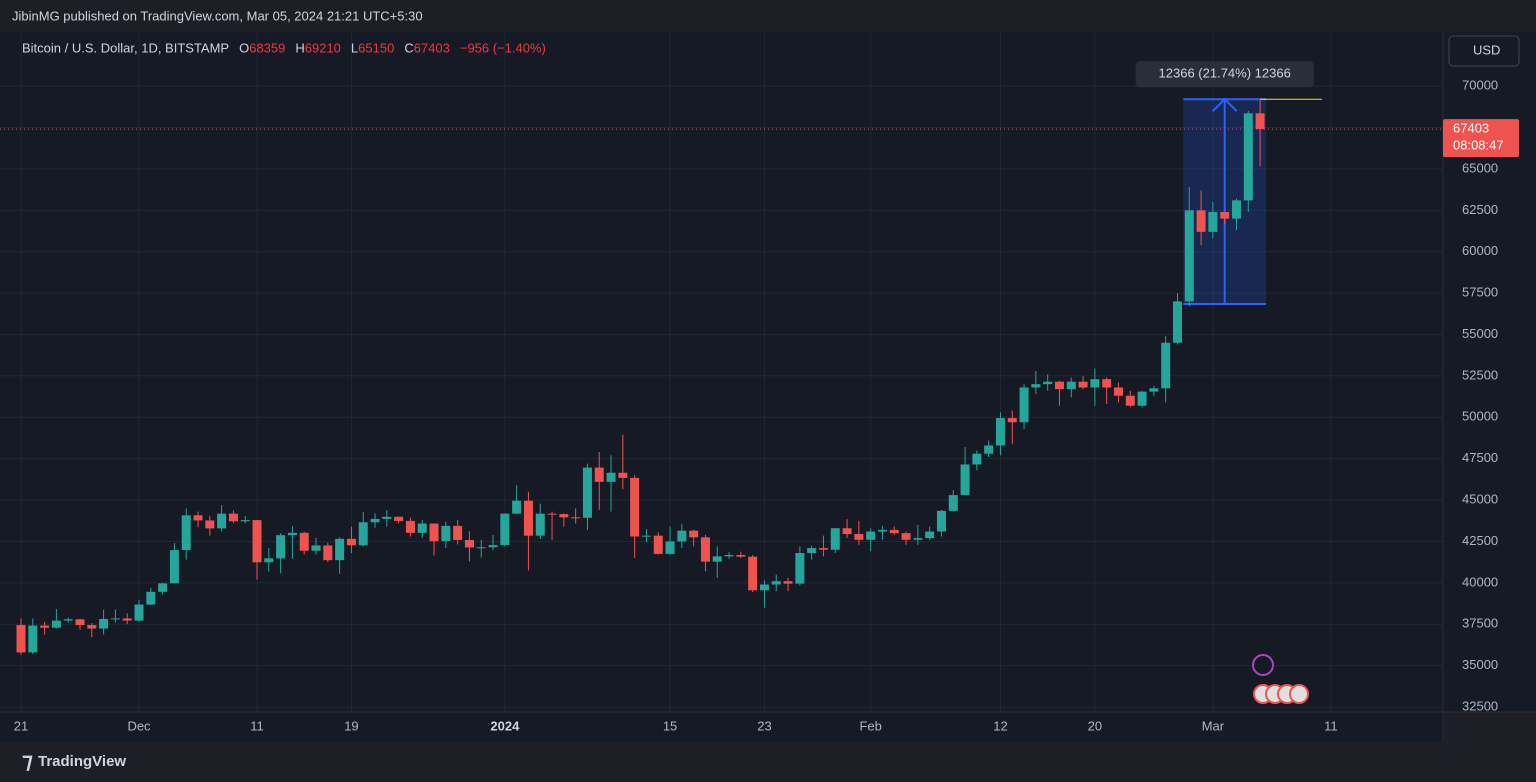 Image resolution: width=1536 pixels, height=782 pixels. What do you see at coordinates (1480, 705) in the screenshot?
I see `y-tick-label: 32500` at bounding box center [1480, 705].